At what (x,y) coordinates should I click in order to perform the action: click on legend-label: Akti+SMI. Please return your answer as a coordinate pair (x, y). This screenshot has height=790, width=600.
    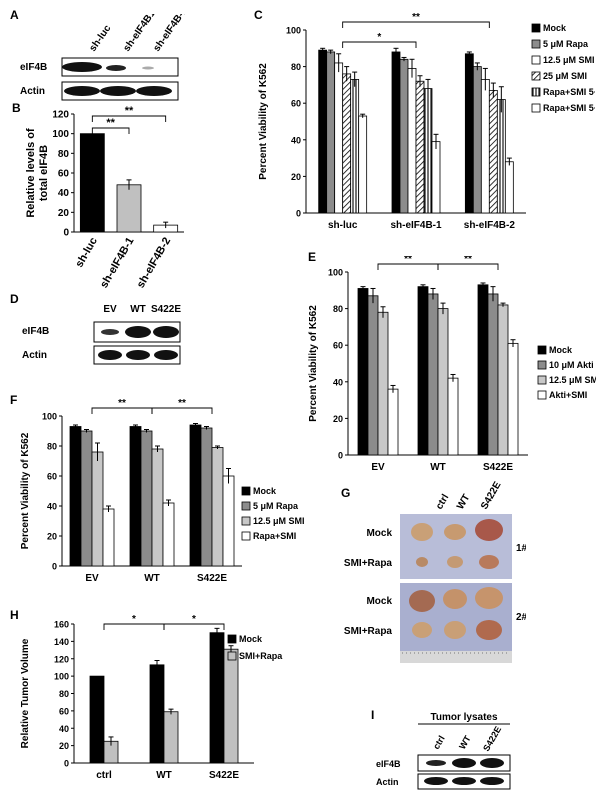
    Looking at the image, I should click on (568, 395).